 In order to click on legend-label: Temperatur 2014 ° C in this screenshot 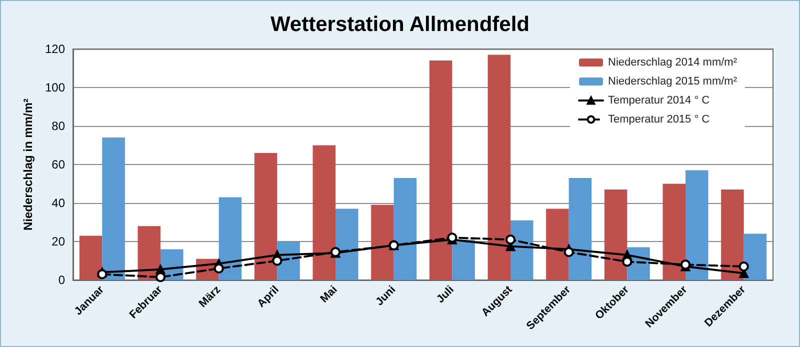, I will do `click(659, 100)`.